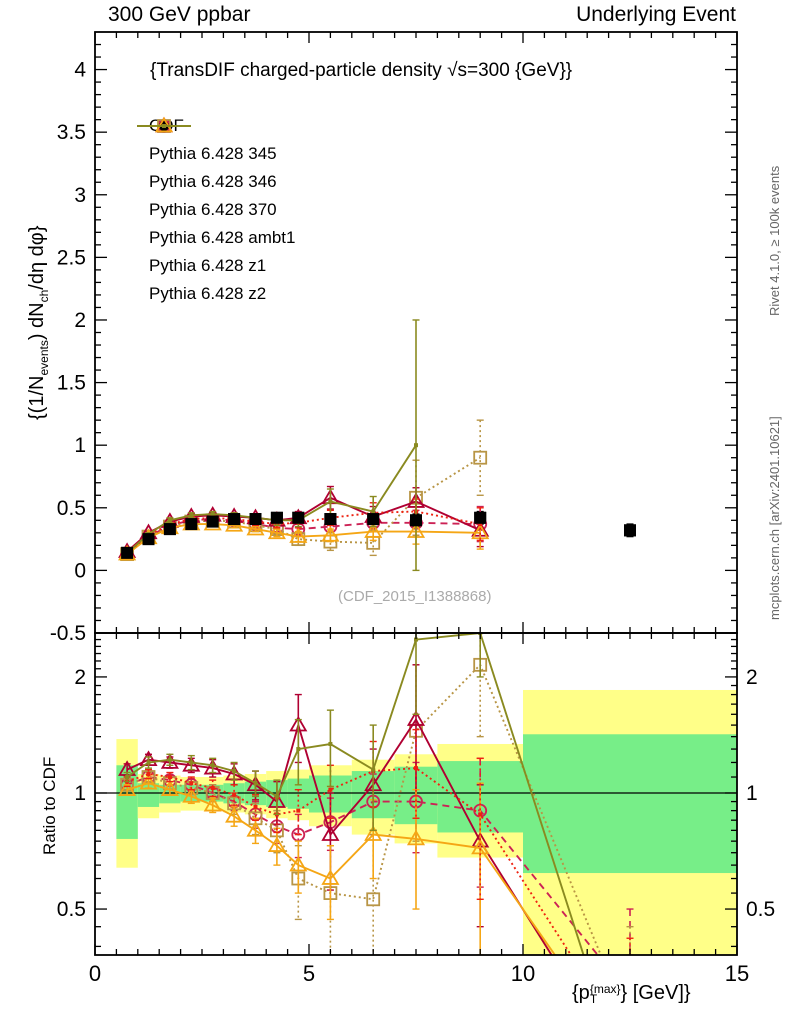  What do you see at coordinates (737, 973) in the screenshot?
I see `x-tick-label: 15` at bounding box center [737, 973].